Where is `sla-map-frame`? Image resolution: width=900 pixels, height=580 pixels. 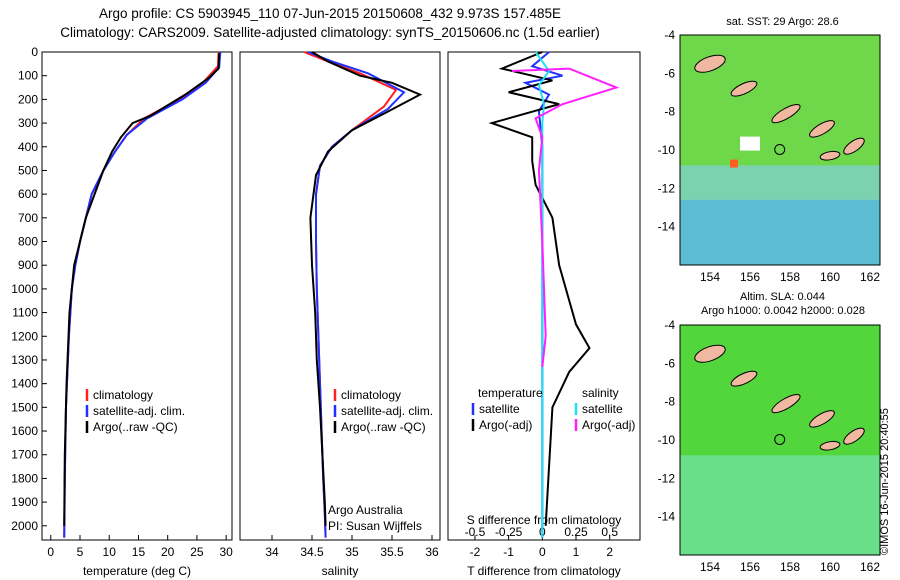 sla-map-frame is located at coordinates (780, 440).